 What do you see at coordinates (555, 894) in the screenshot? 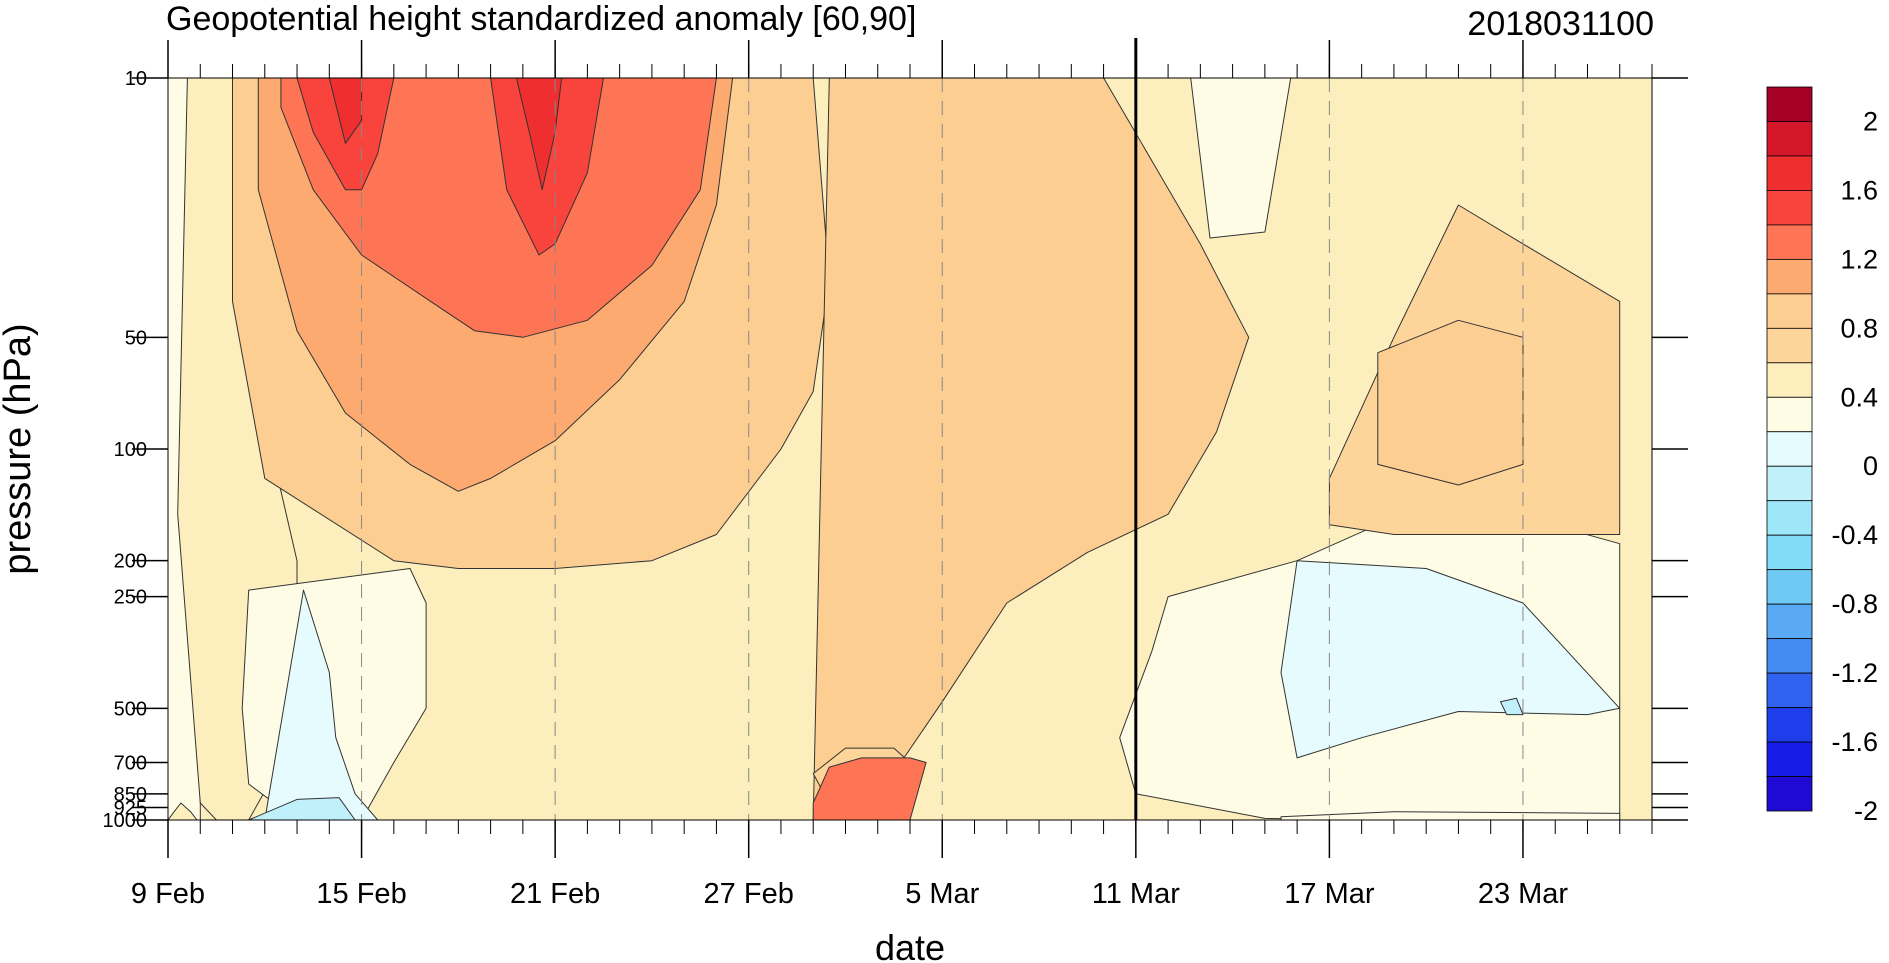
I see `x-tick-label: 21 Feb` at bounding box center [555, 894].